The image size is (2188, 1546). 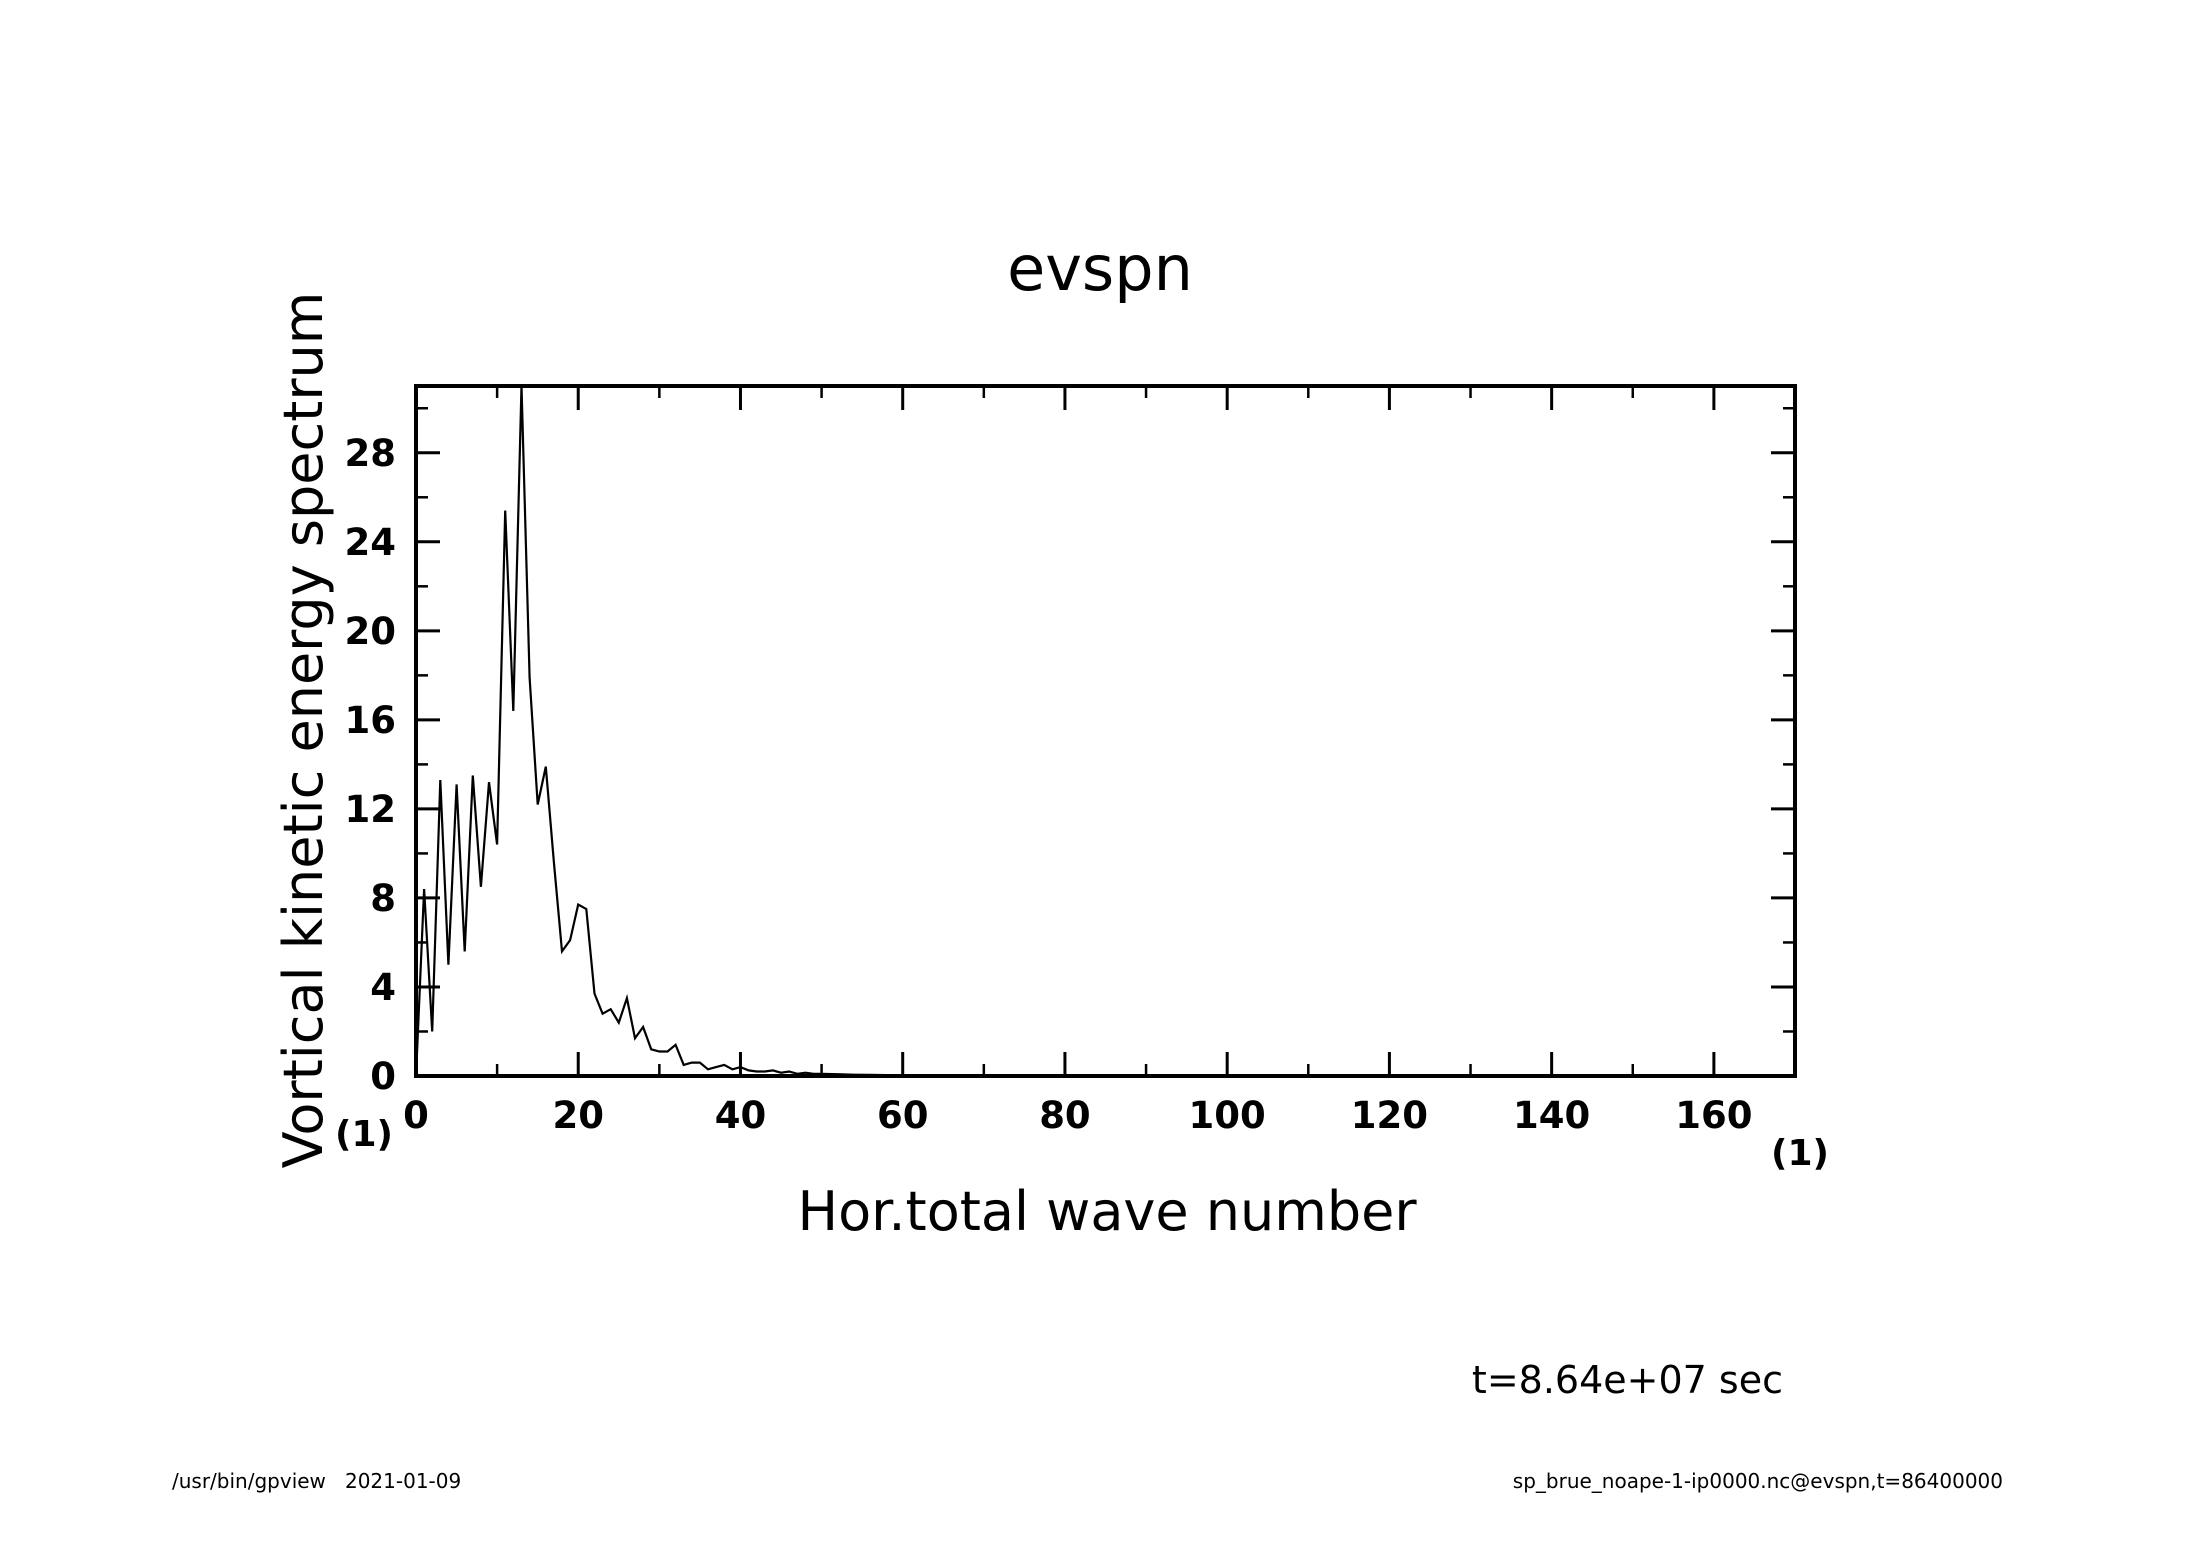 What do you see at coordinates (741, 1115) in the screenshot?
I see `x-tick-label: 40` at bounding box center [741, 1115].